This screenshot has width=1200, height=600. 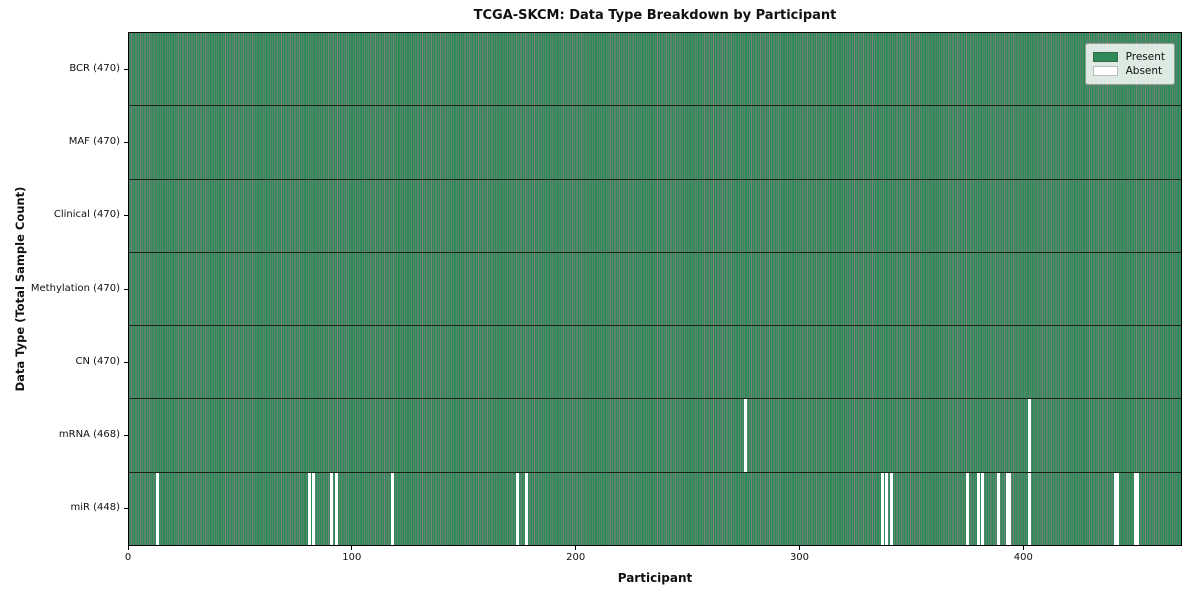 What do you see at coordinates (95, 507) in the screenshot?
I see `y-tick-label-mir: miR (448)` at bounding box center [95, 507].